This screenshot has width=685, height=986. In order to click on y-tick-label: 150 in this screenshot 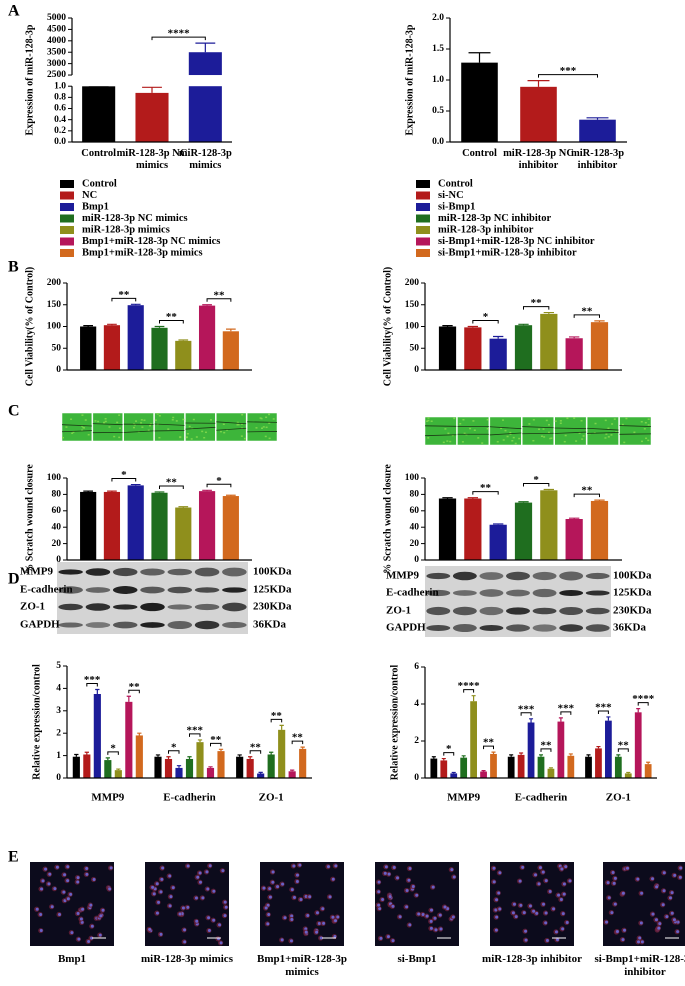, I will do `click(54, 305)`.